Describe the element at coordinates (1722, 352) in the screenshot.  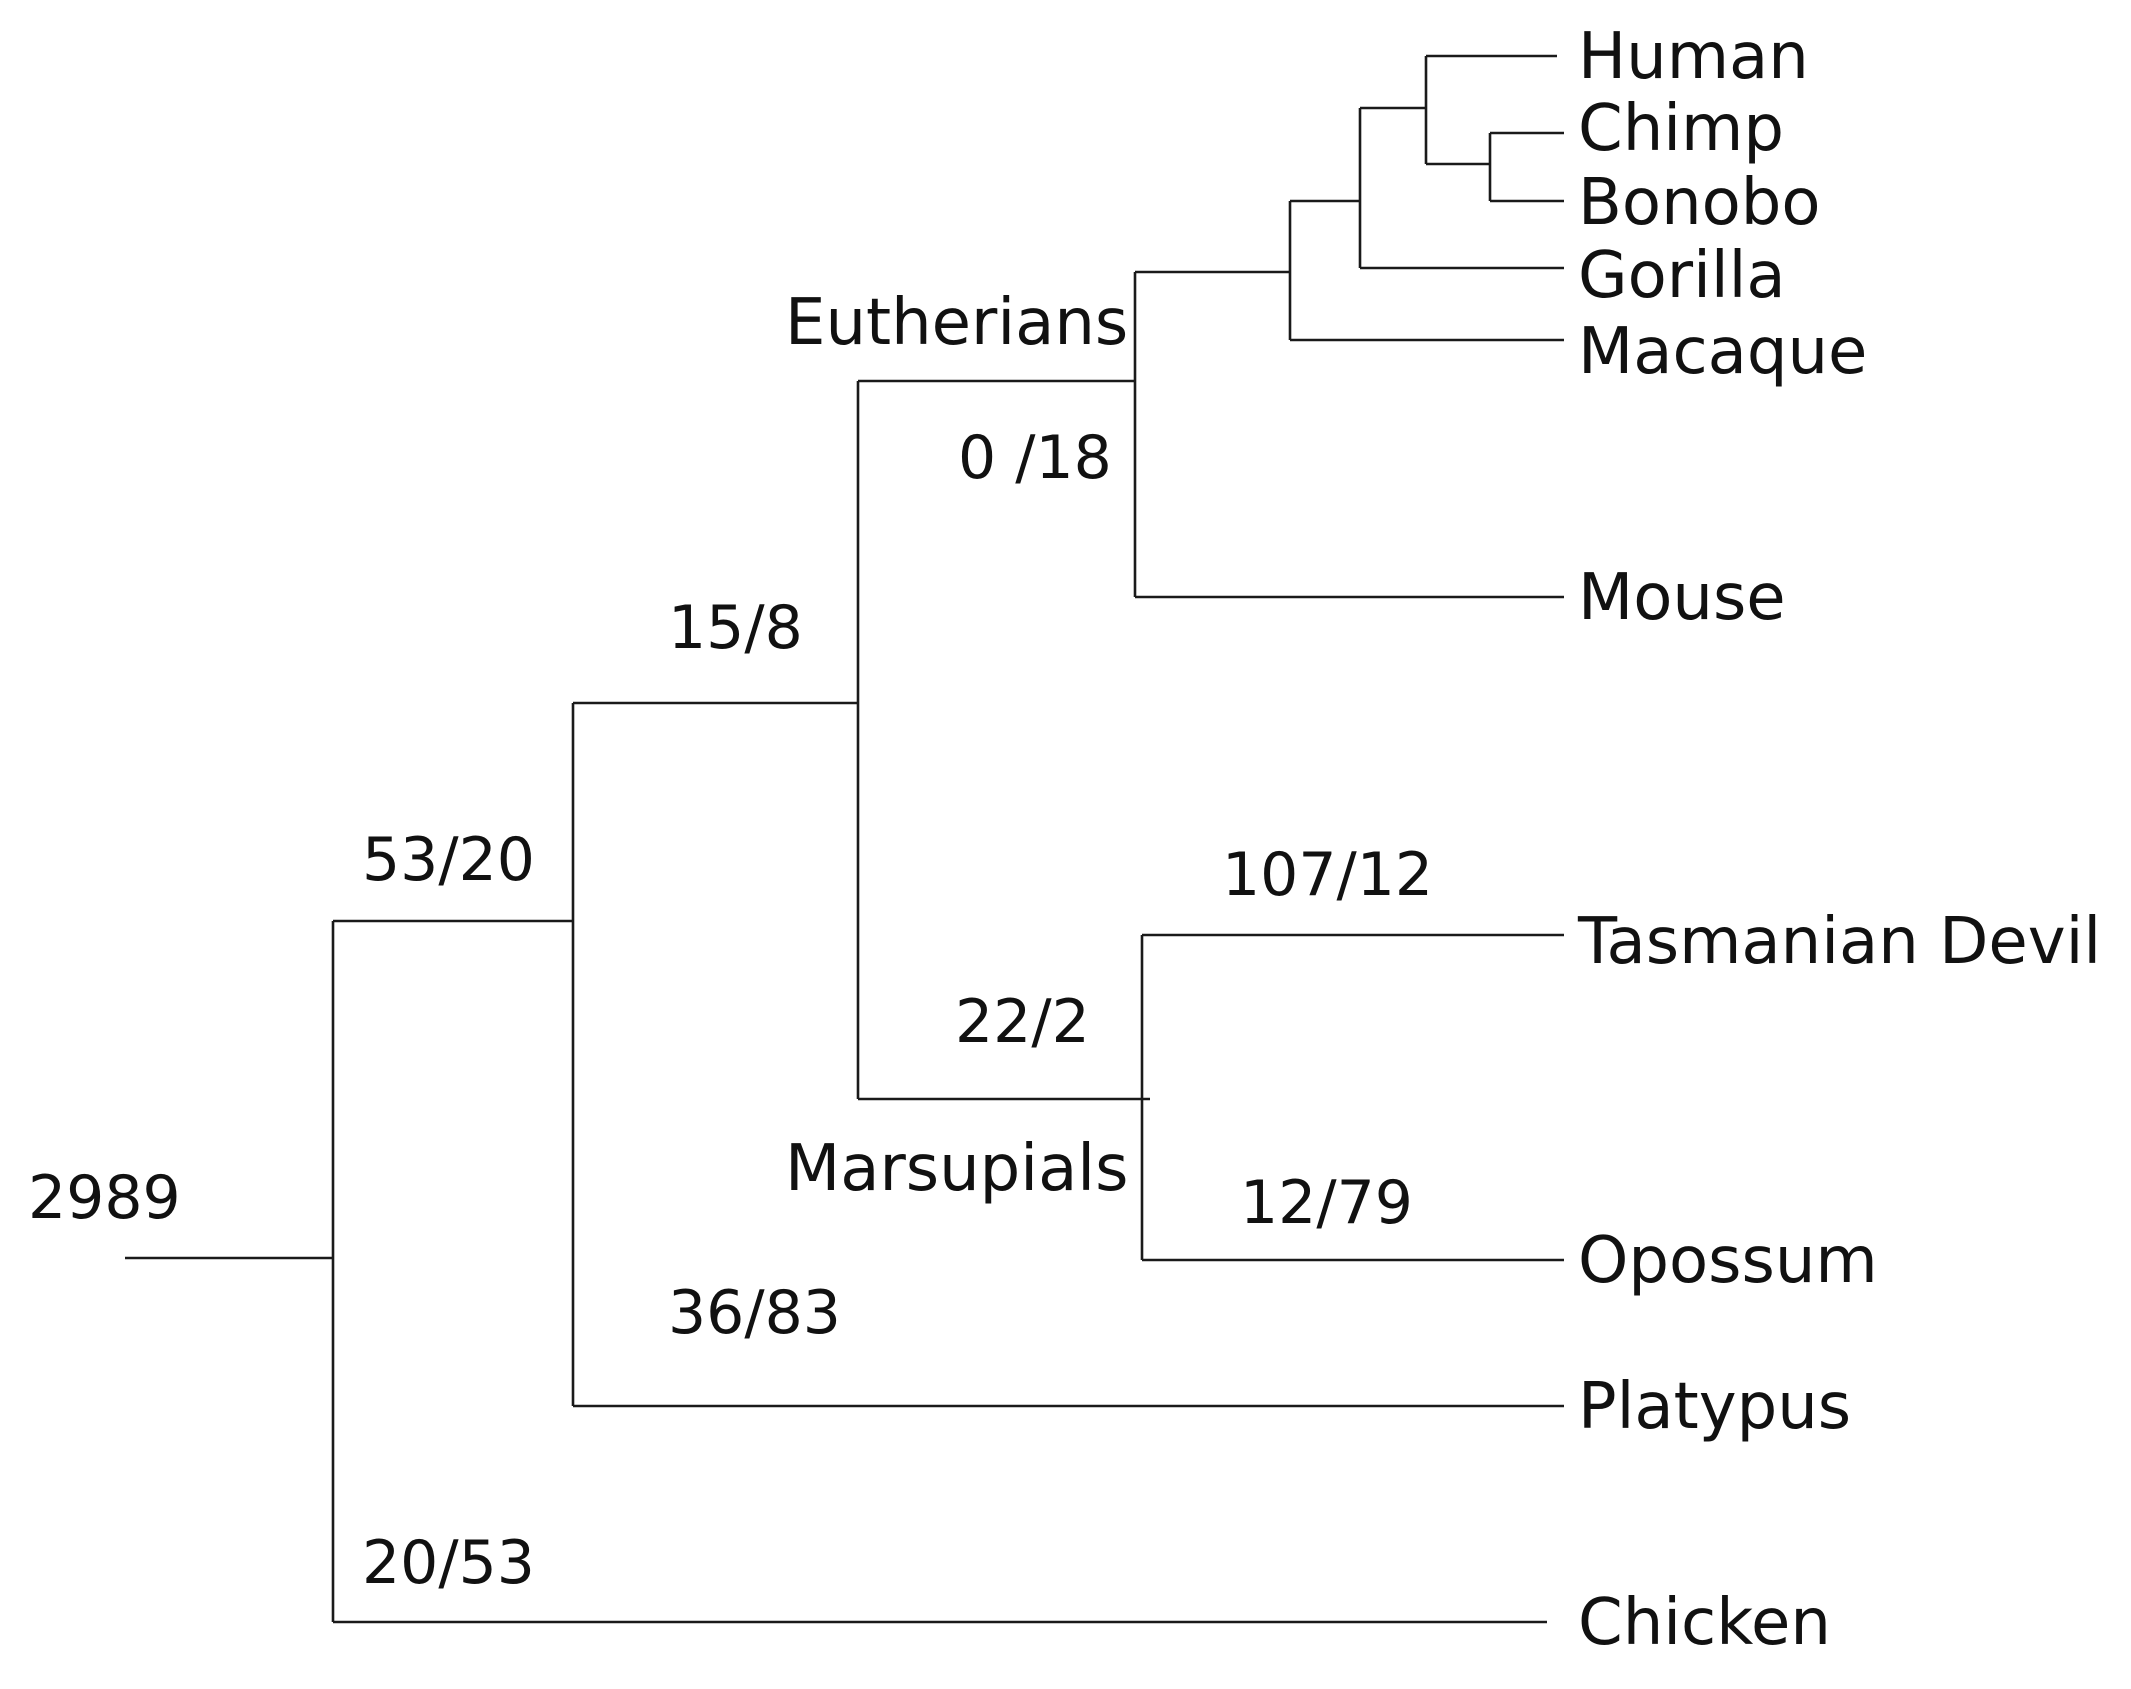
I see `leaf-label-macaque: Macaque` at that location.